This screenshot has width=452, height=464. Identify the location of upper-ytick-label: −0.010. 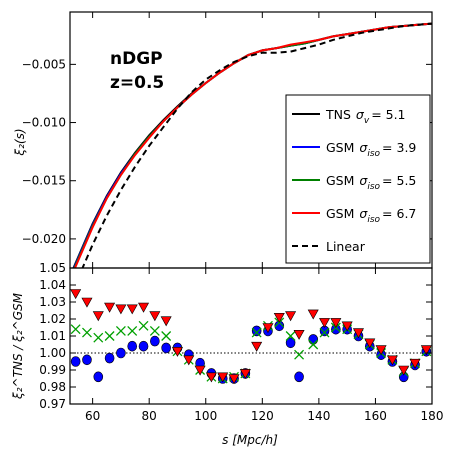
(44, 123).